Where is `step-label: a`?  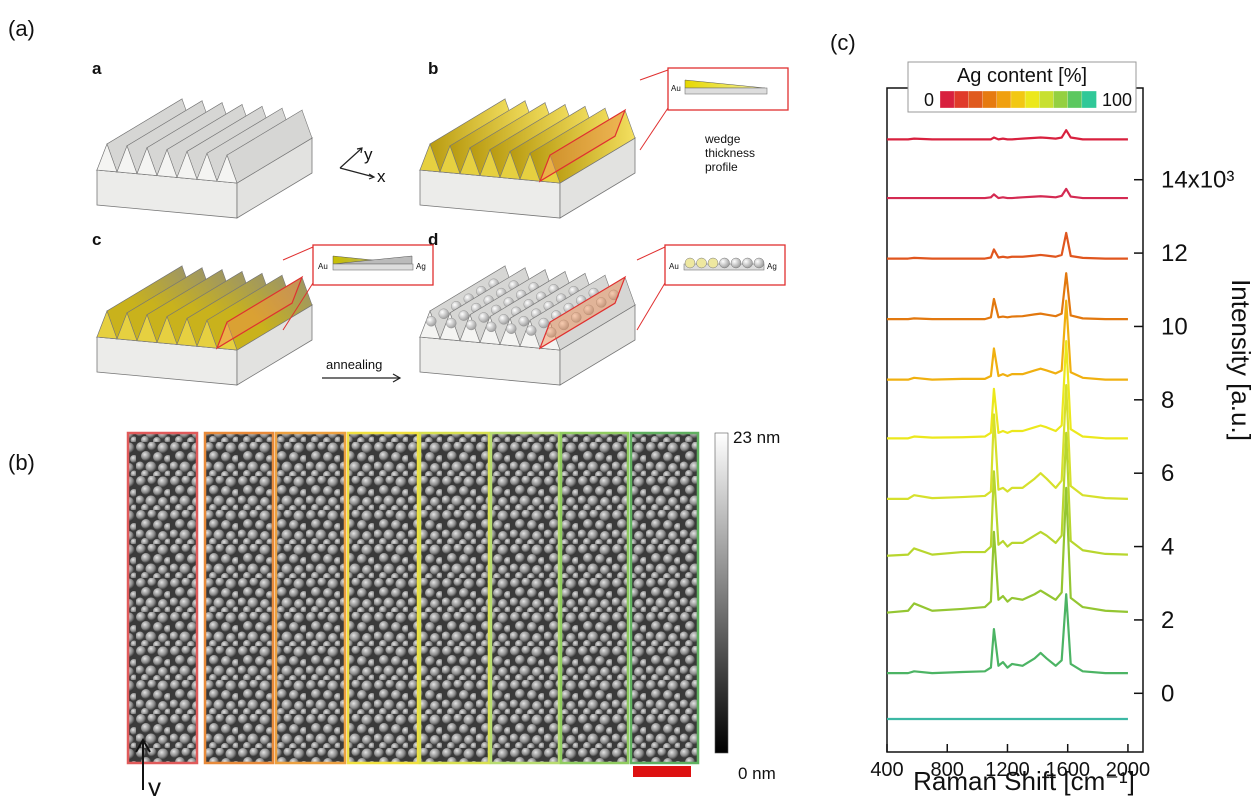
step-label: a is located at coordinates (97, 68).